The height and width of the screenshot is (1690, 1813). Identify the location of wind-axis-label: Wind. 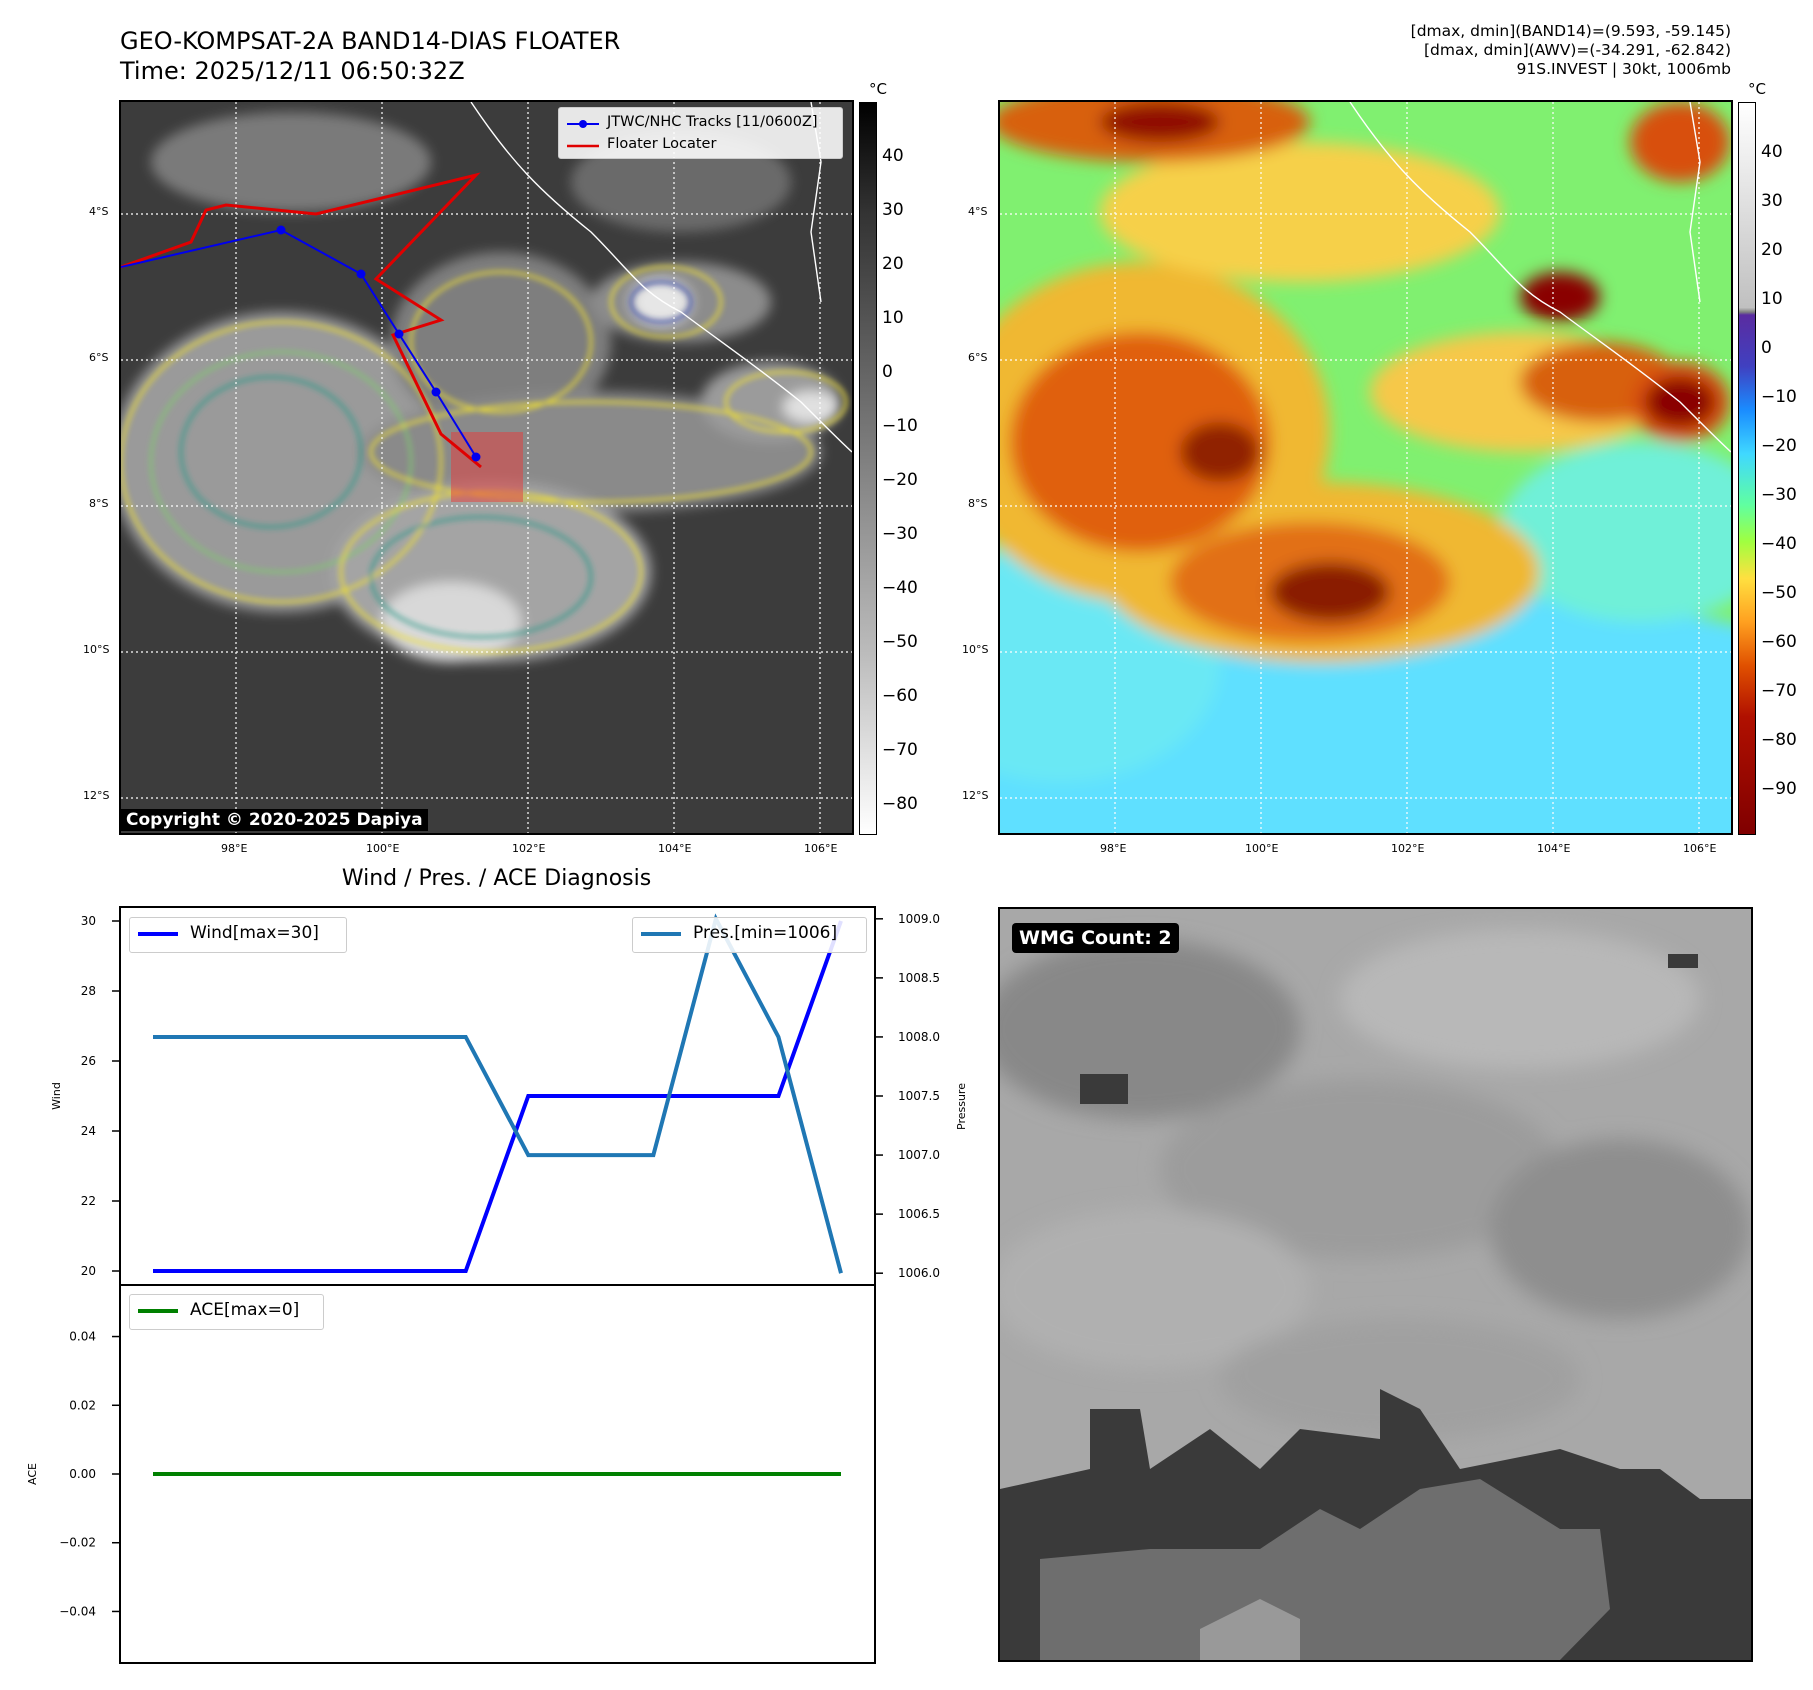
(56, 1096).